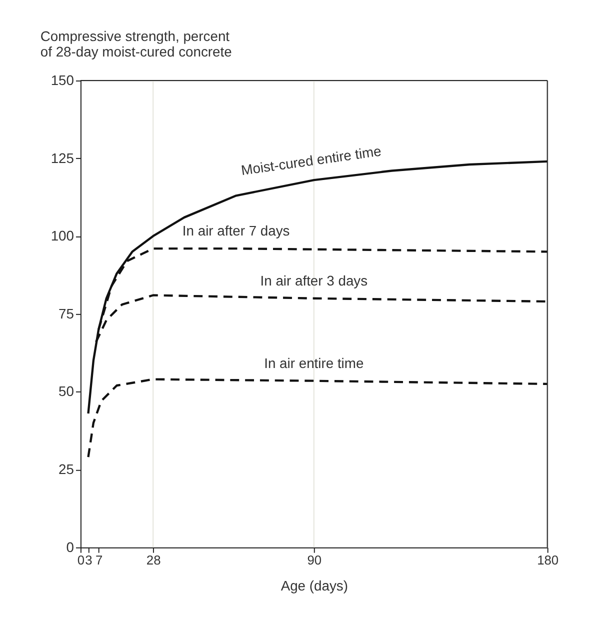 The image size is (598, 639). I want to click on y-tick-label: 50, so click(66, 391).